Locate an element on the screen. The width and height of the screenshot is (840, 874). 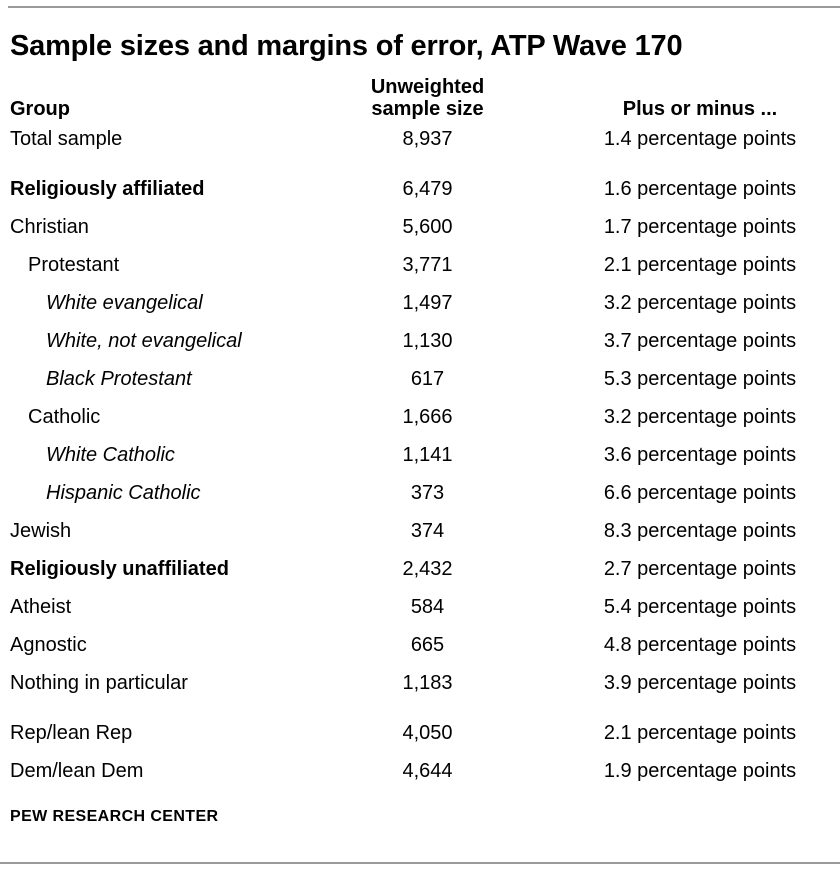
margin-cell: 1.7 percentage points is located at coordinates (700, 226).